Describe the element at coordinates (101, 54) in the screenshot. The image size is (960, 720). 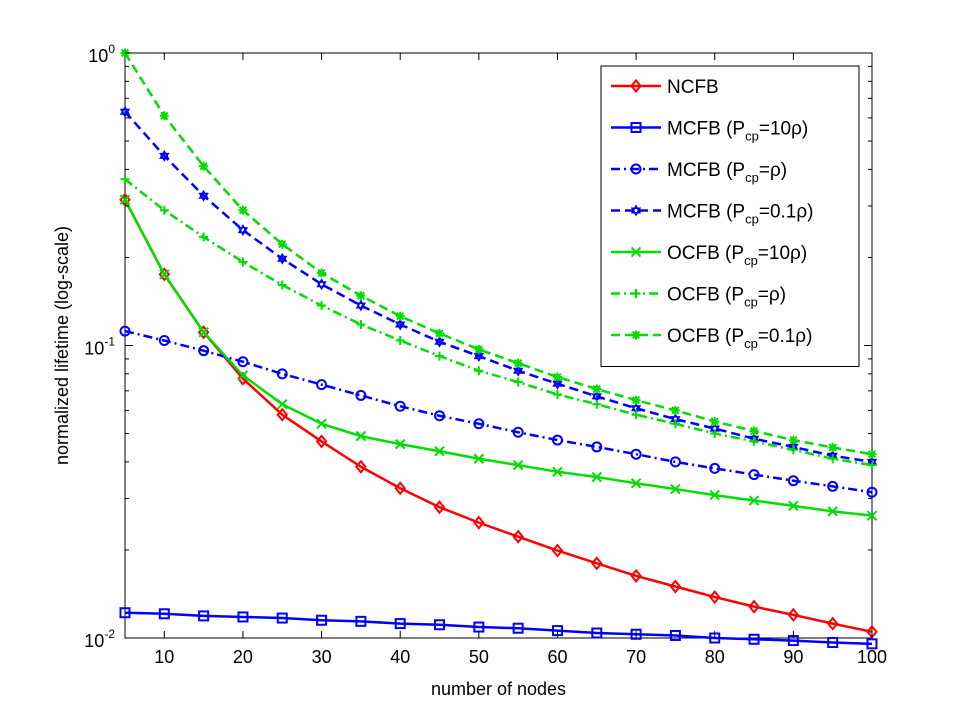
I see `y-tick-label: 100` at that location.